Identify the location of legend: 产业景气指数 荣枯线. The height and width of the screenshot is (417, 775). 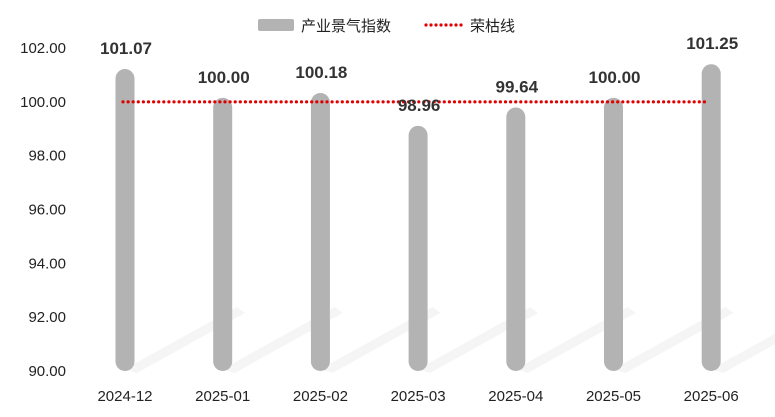
(386, 26).